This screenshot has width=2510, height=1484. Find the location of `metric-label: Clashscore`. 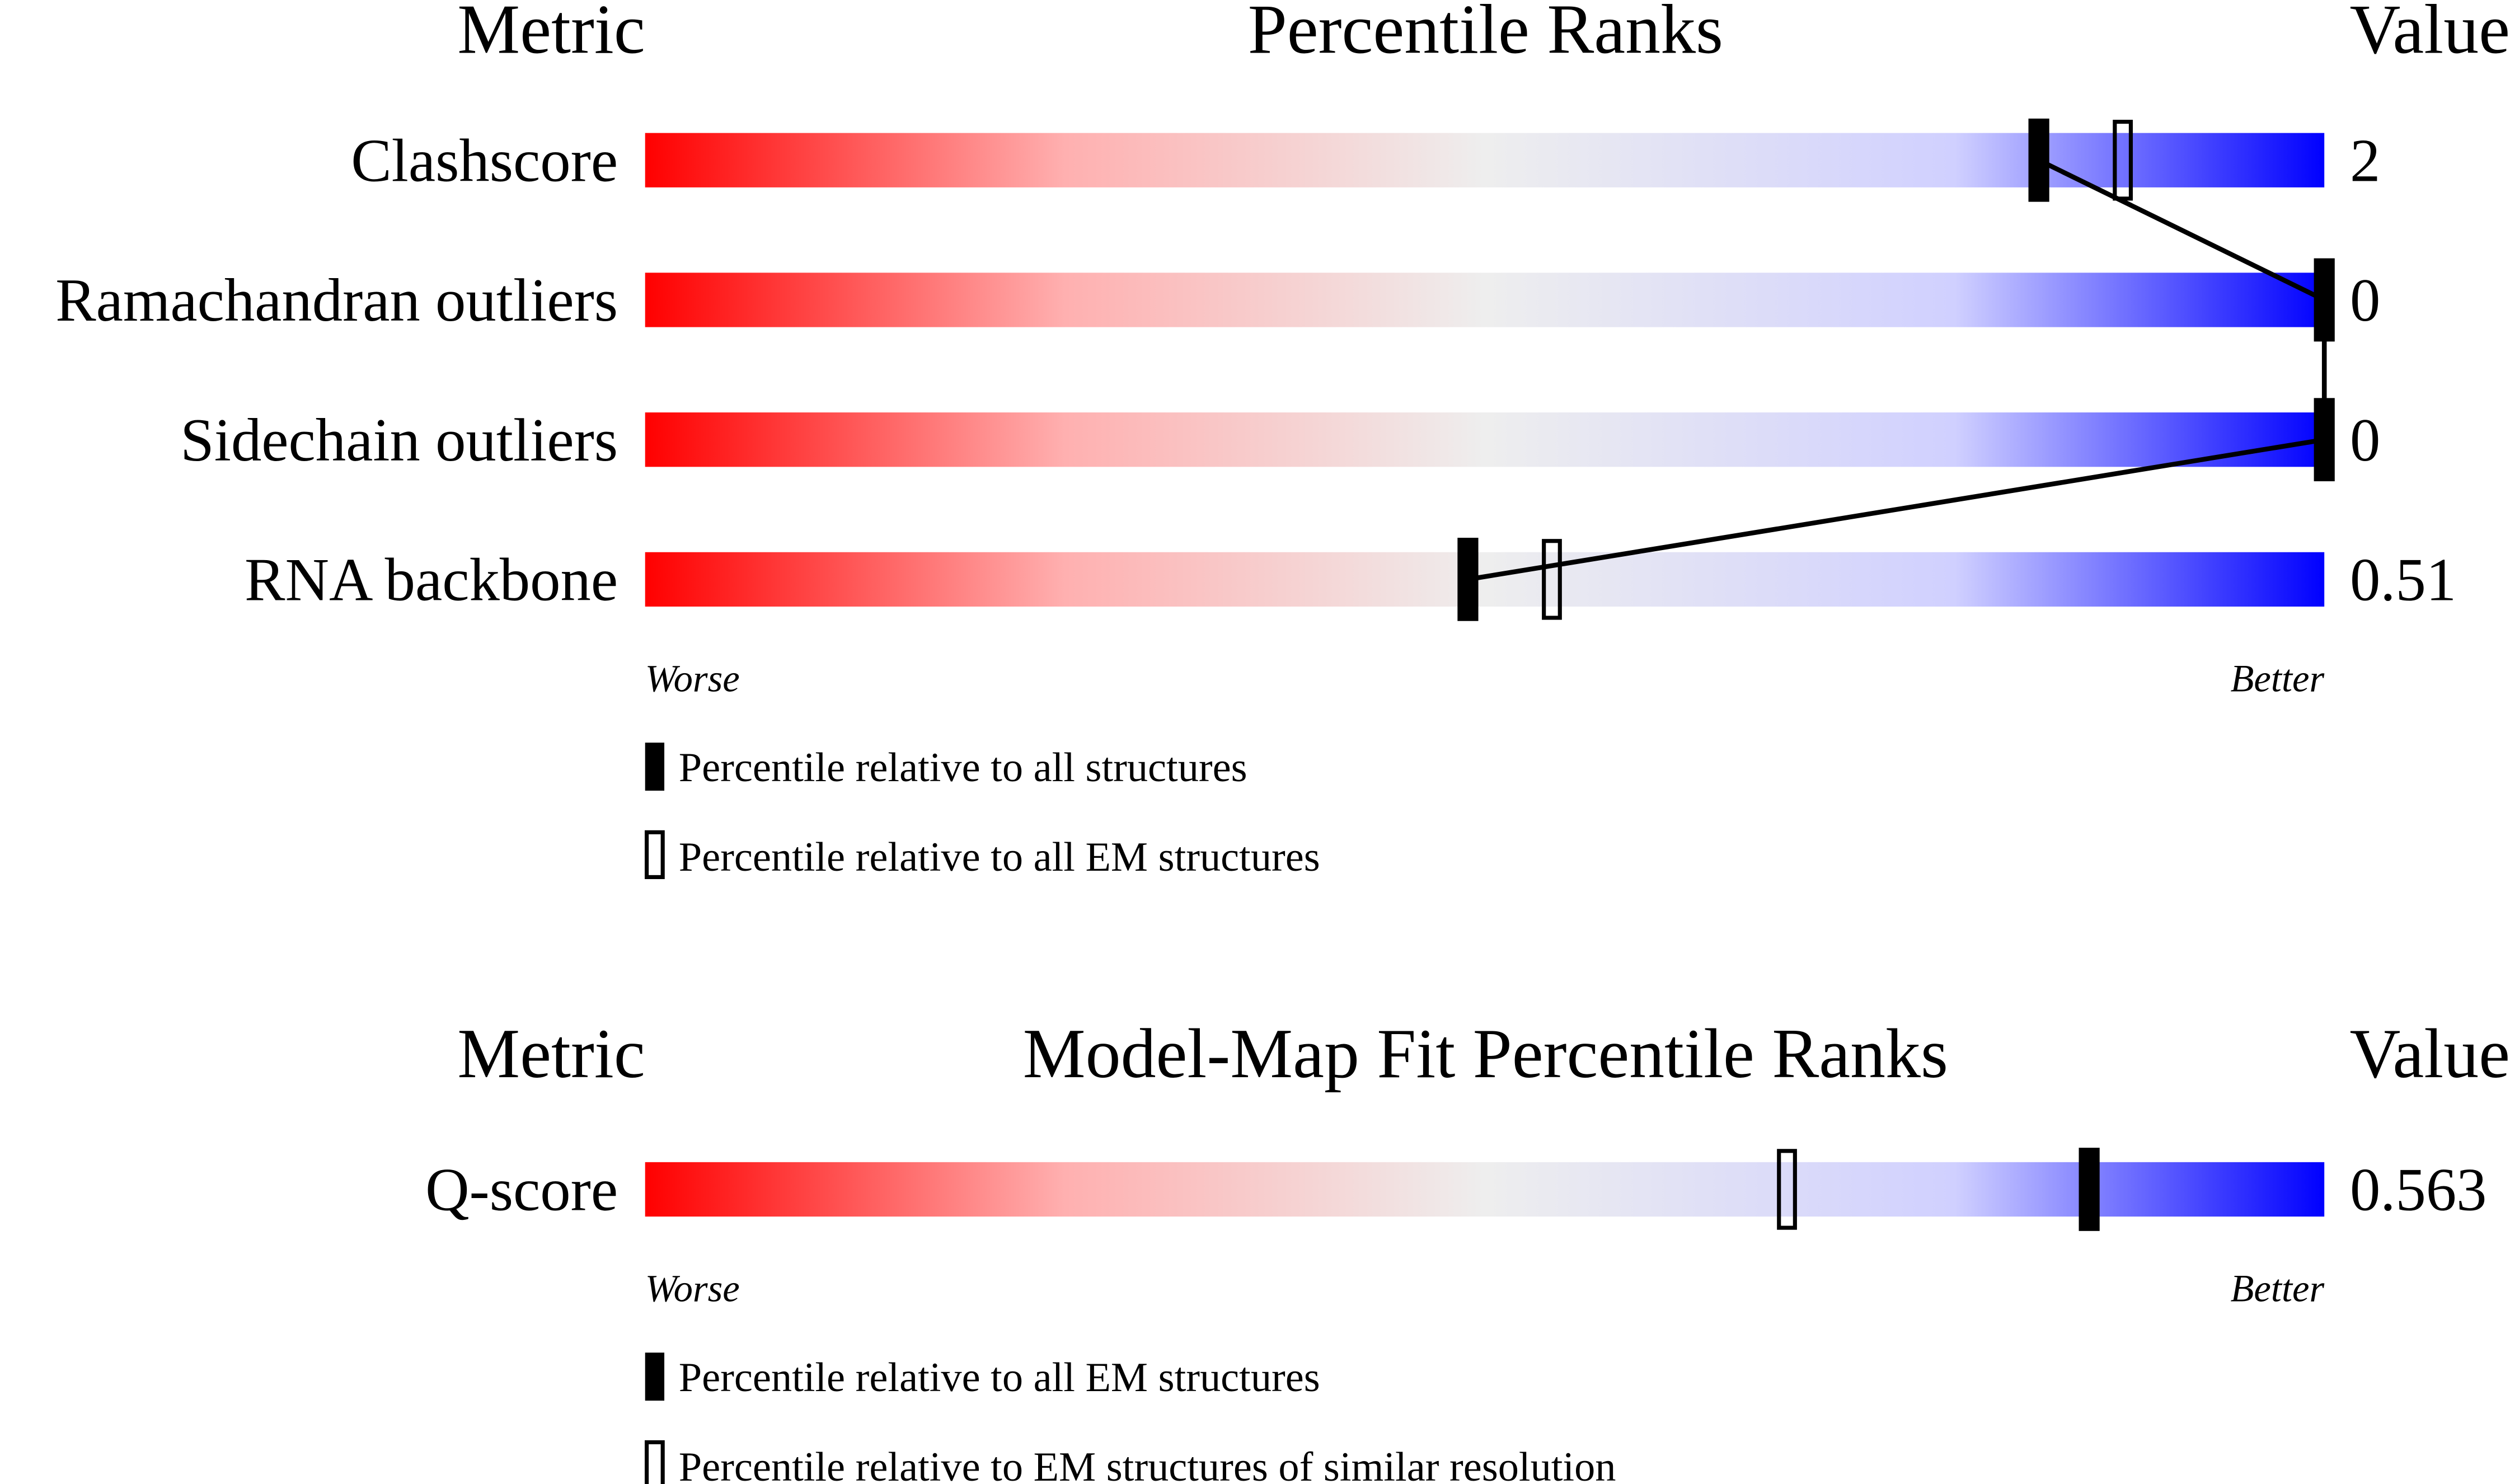

metric-label: Clashscore is located at coordinates (485, 160).